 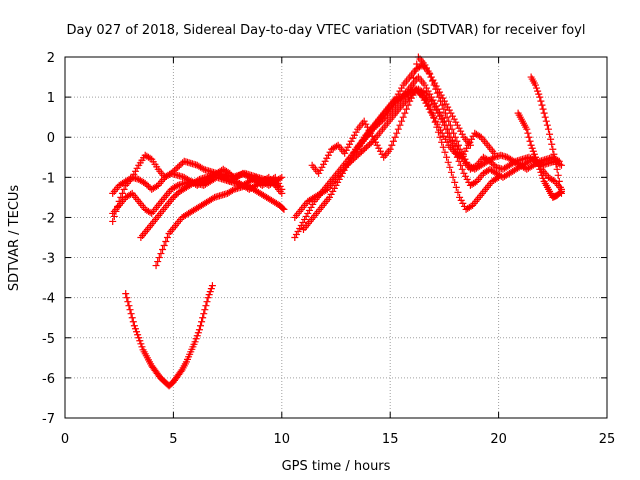 I want to click on y-tick-labels: -7 -6 -5 -4 -3 -2 -1 0 1 2, so click(x=48, y=239).